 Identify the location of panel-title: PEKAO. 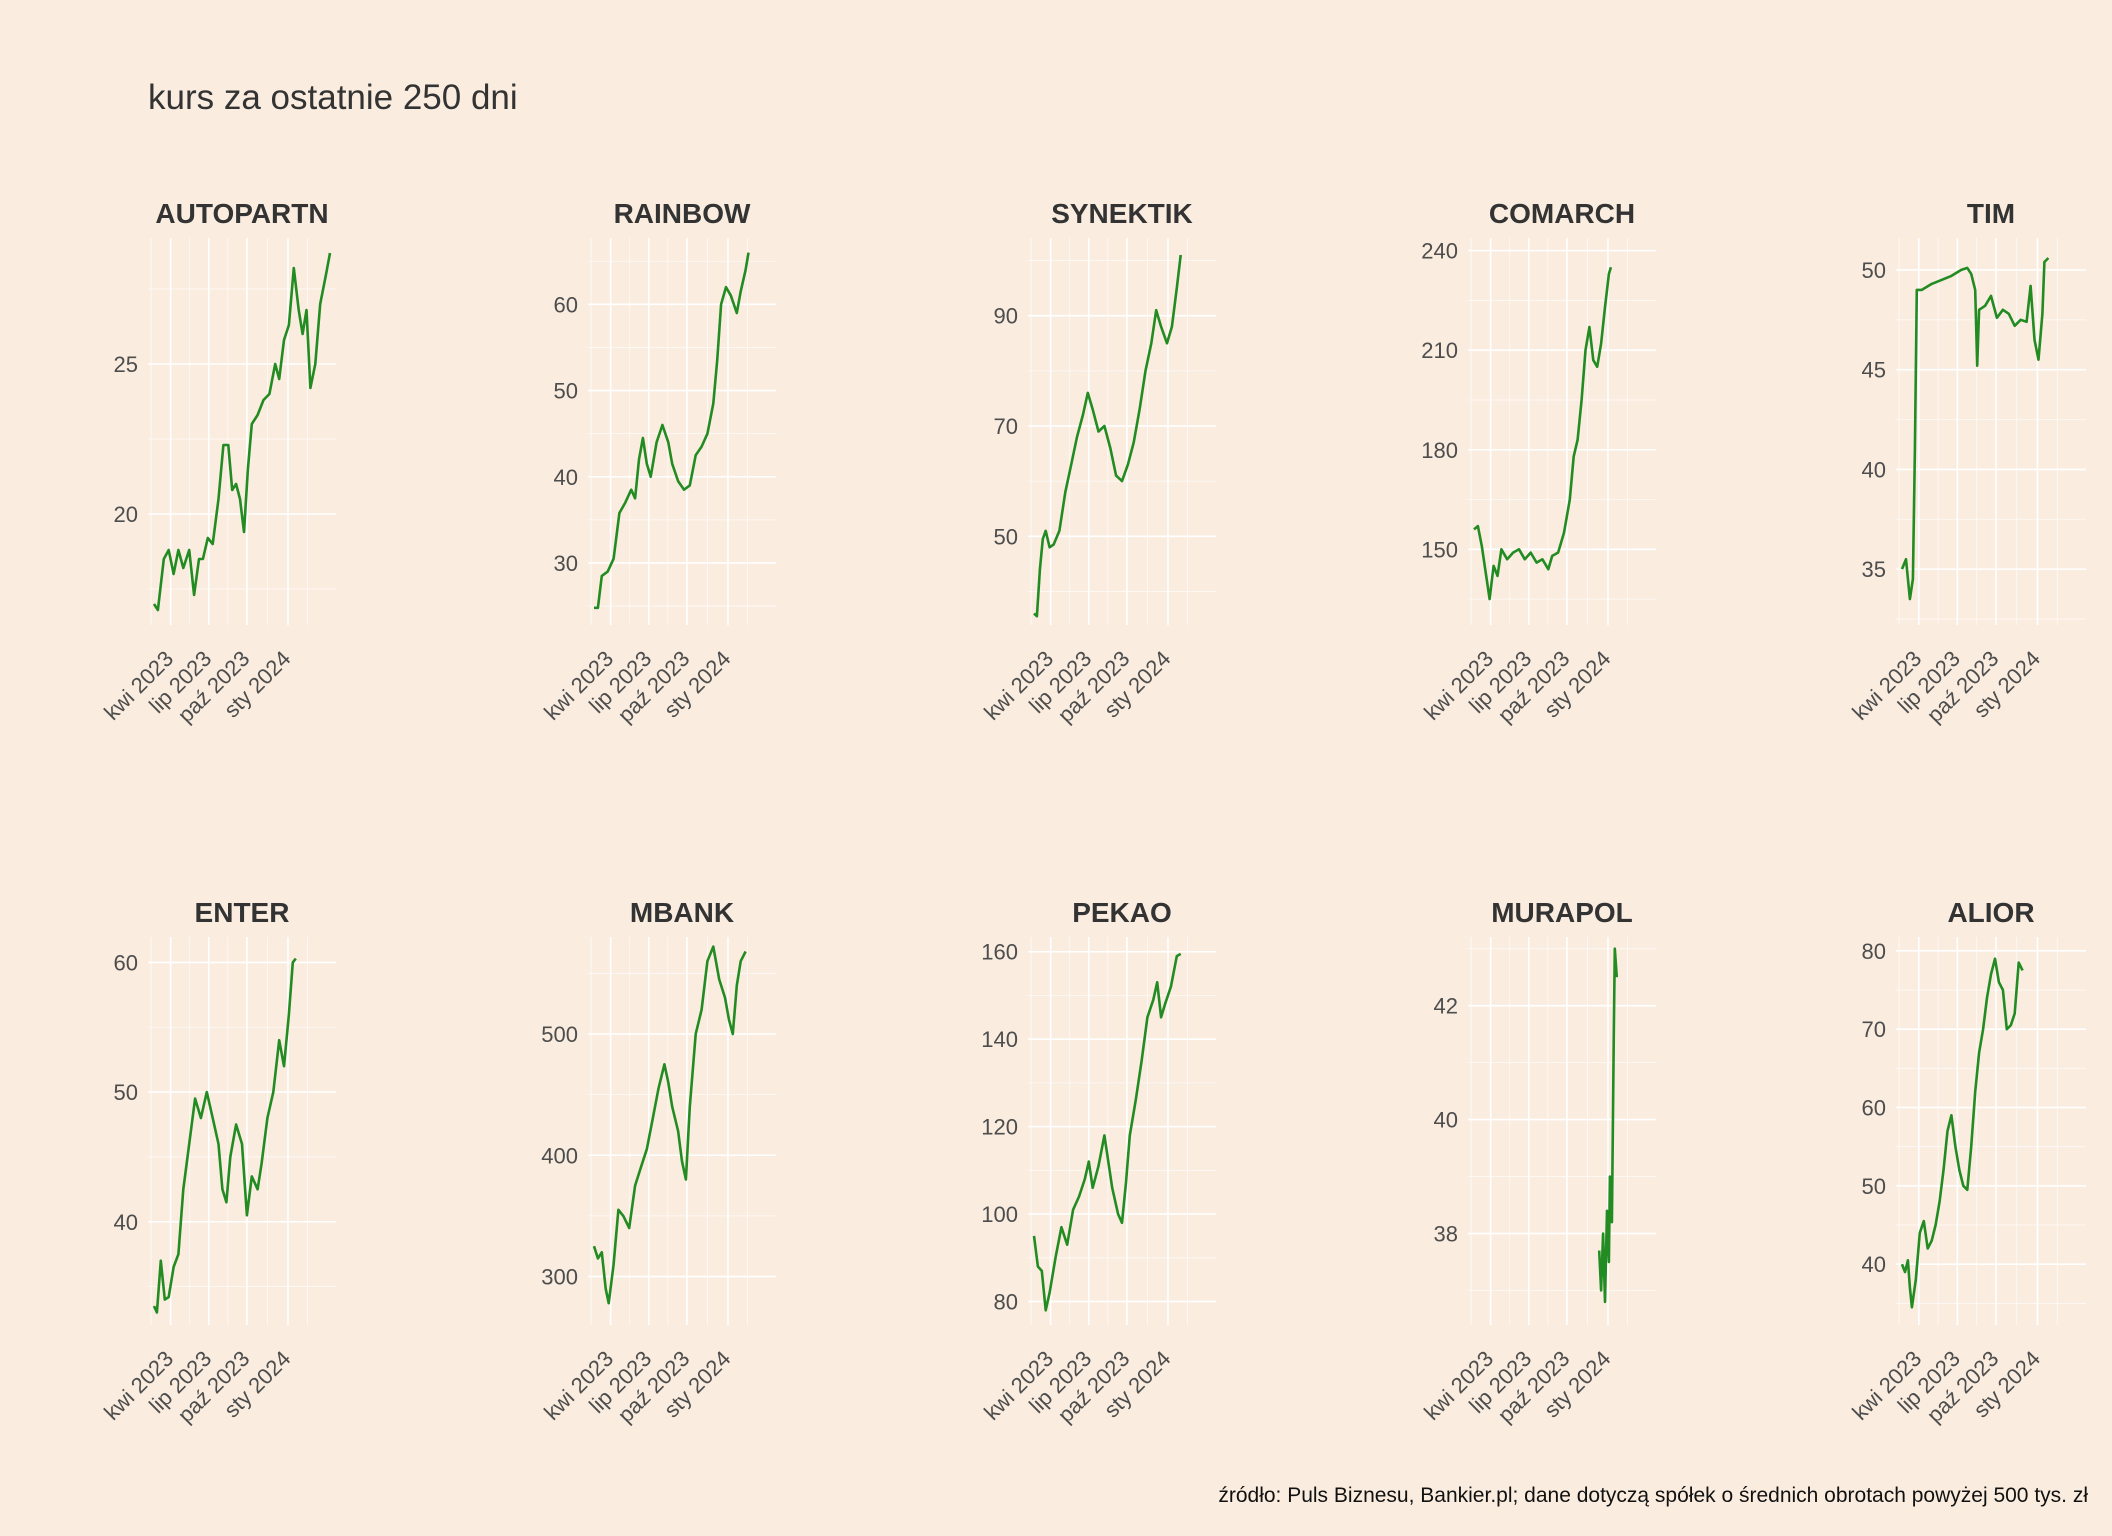
(1122, 912).